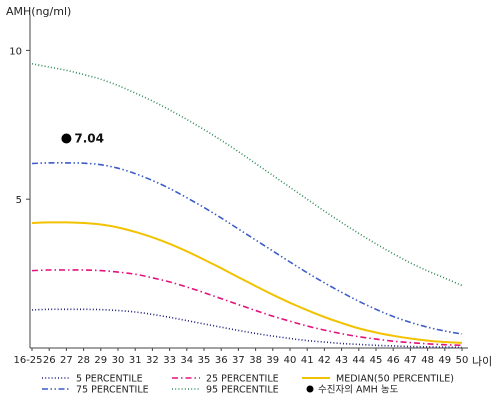  I want to click on x-tick-label: 46, so click(393, 360).